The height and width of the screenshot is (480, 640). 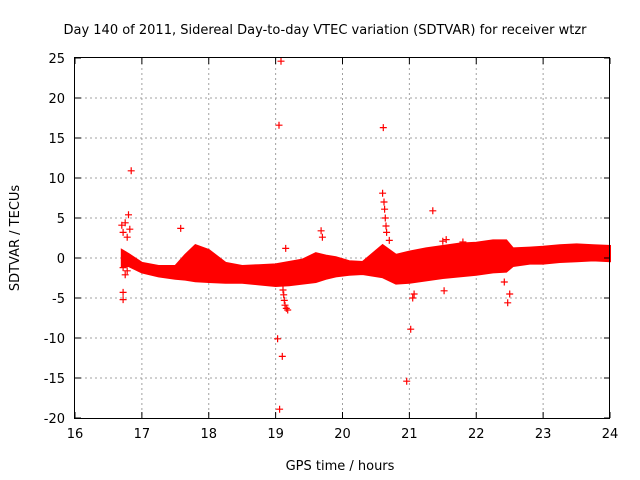 I want to click on y-tick-label: -20, so click(x=54, y=419).